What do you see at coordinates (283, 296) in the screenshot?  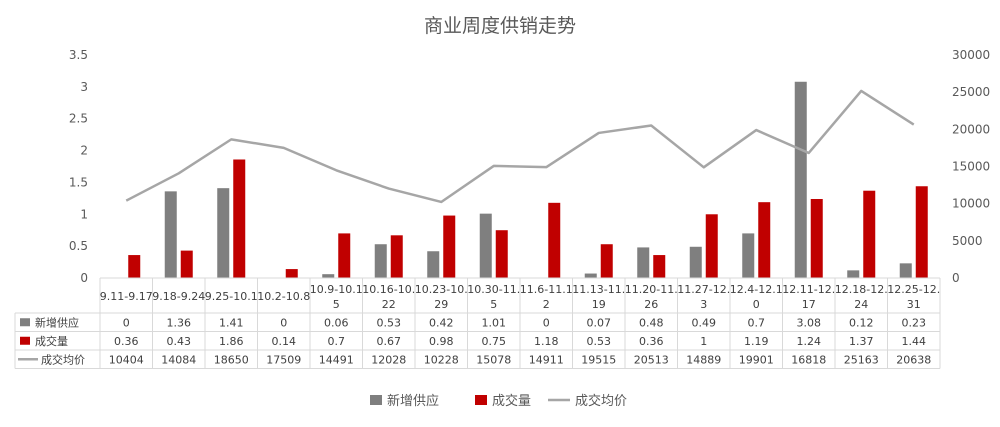 I see `category-label: 10.2-10.8` at bounding box center [283, 296].